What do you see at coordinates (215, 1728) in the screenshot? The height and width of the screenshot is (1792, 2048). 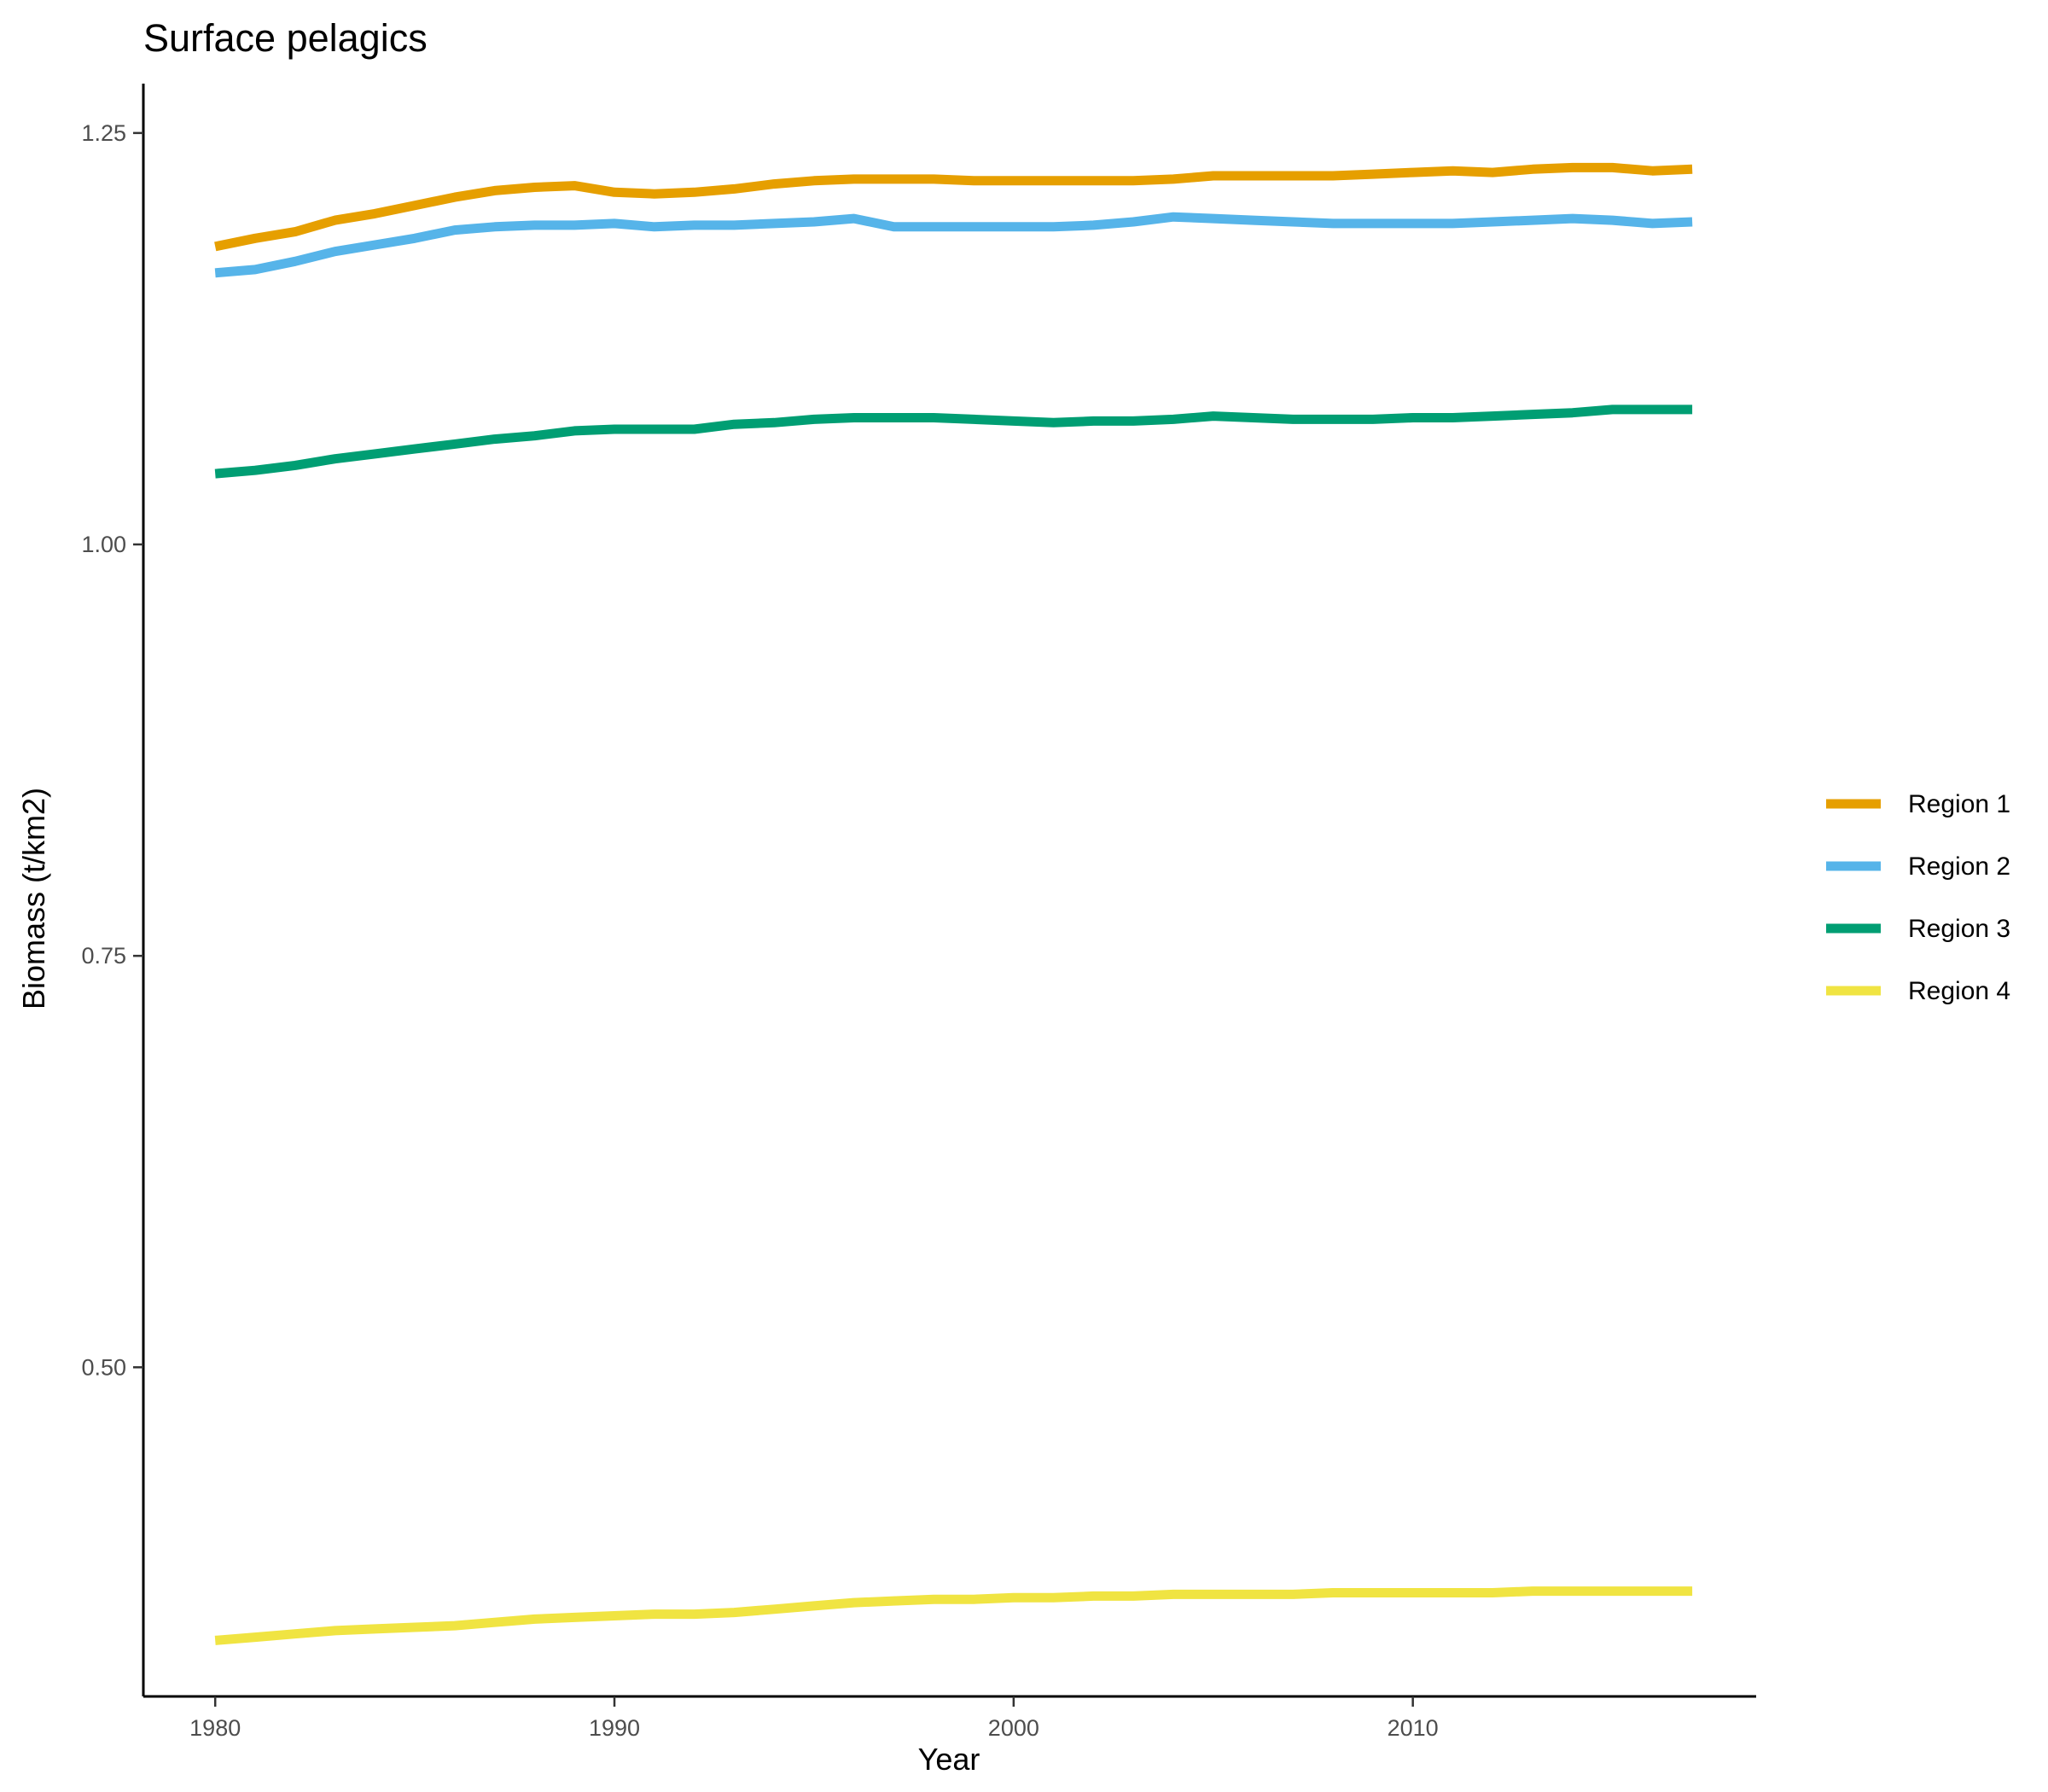 I see `x-tick-label: 1980` at bounding box center [215, 1728].